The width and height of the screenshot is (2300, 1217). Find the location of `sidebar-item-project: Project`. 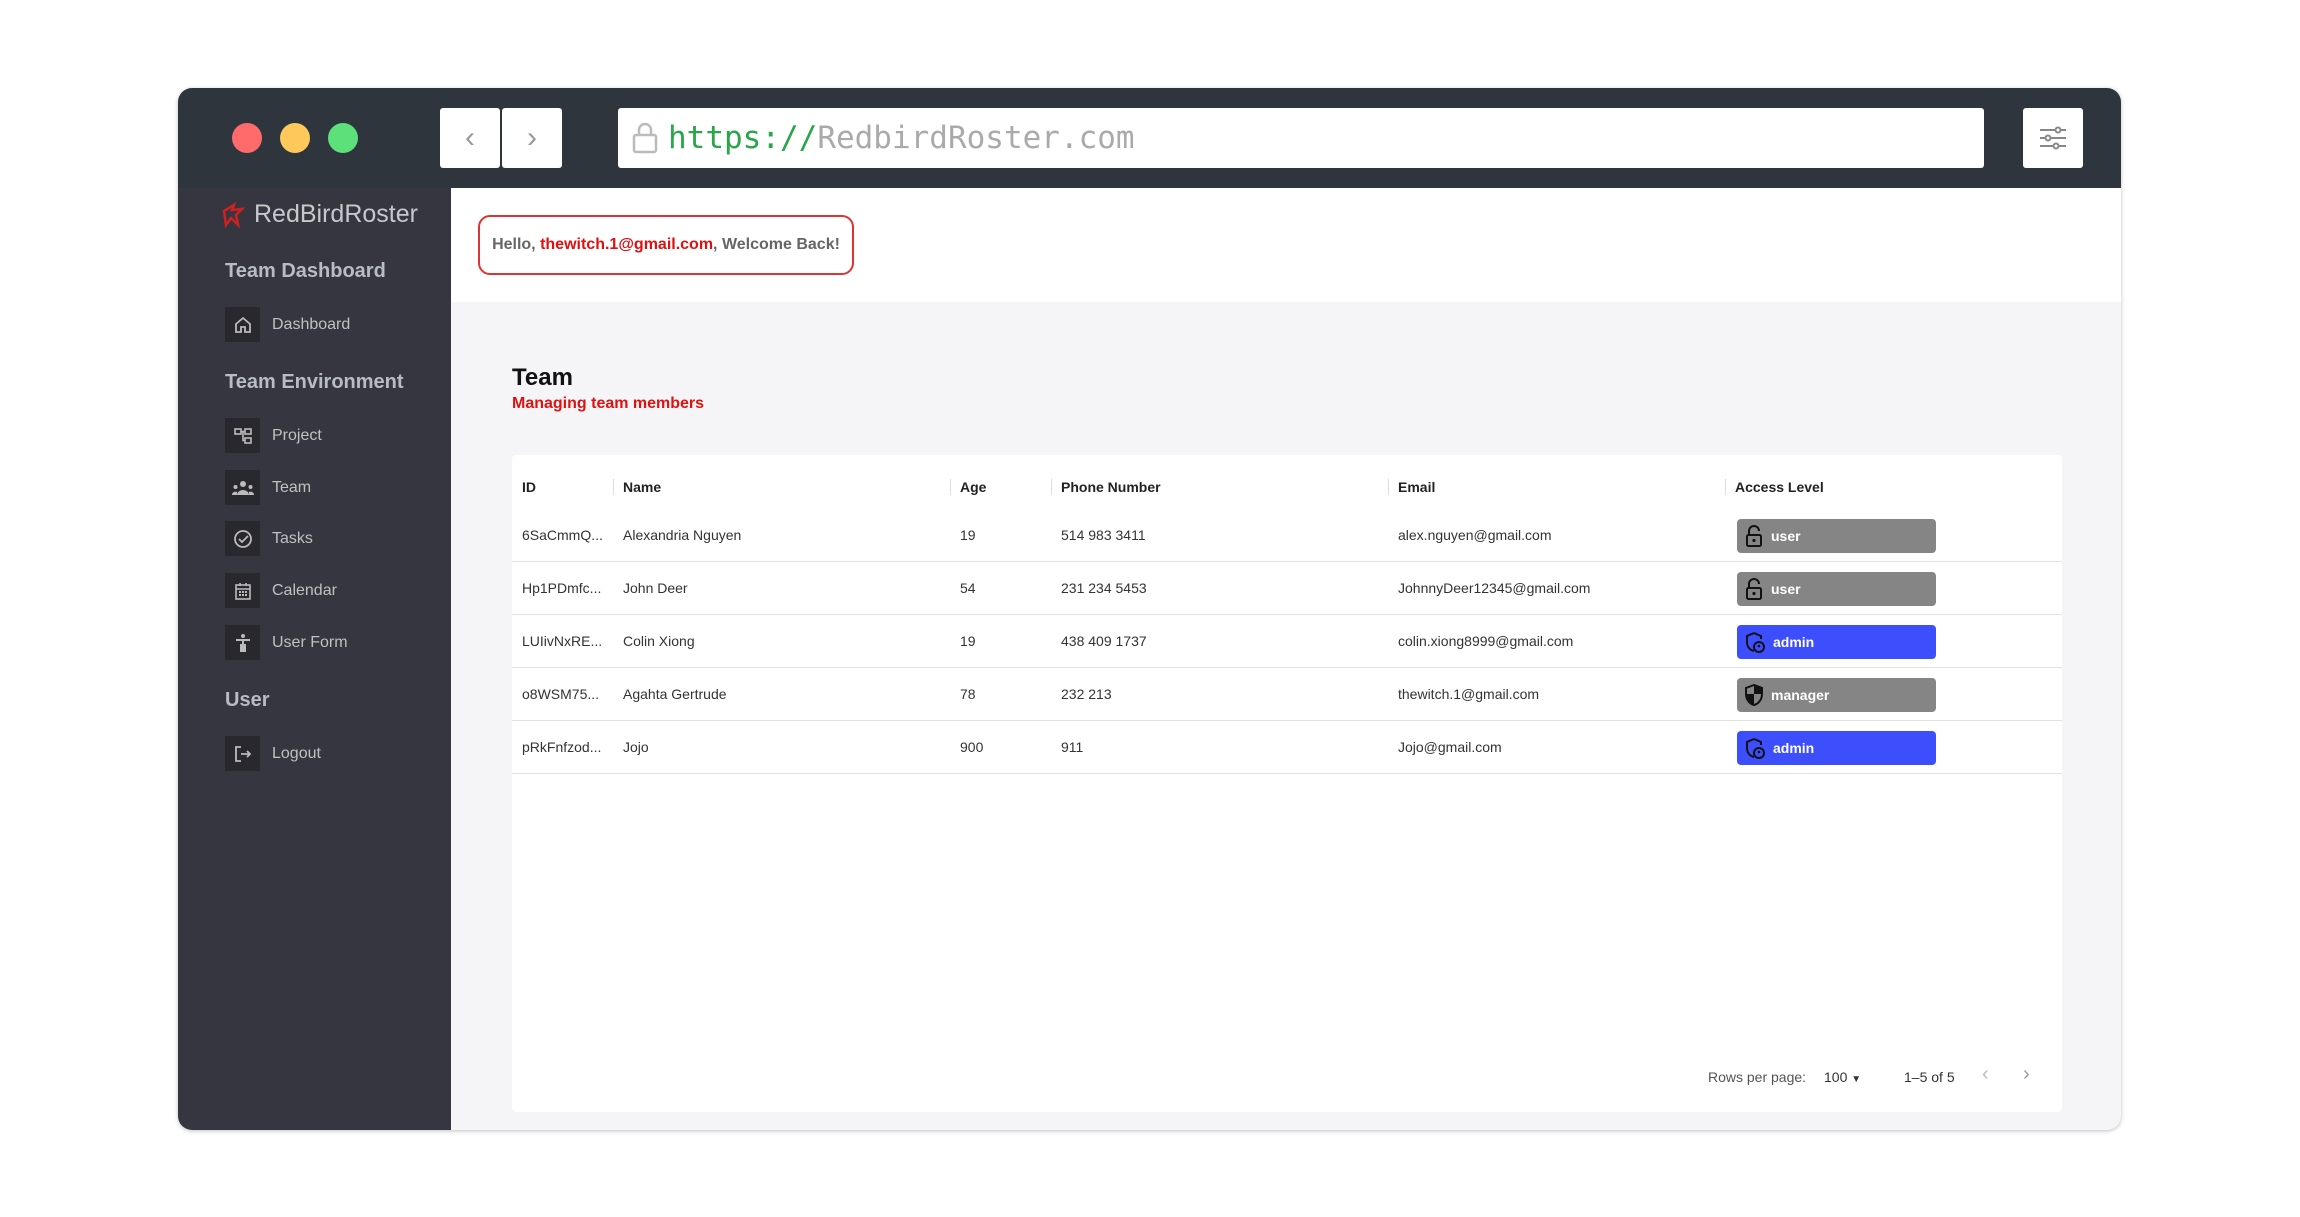

sidebar-item-project: Project is located at coordinates (273, 435).